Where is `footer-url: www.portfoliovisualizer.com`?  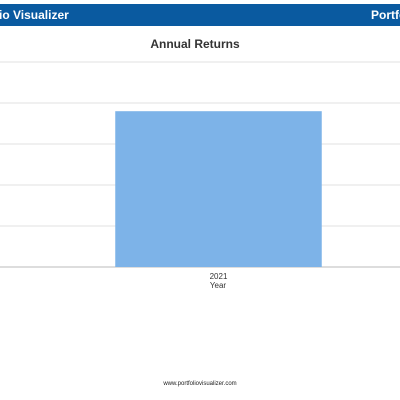
footer-url: www.portfoliovisualizer.com is located at coordinates (200, 384).